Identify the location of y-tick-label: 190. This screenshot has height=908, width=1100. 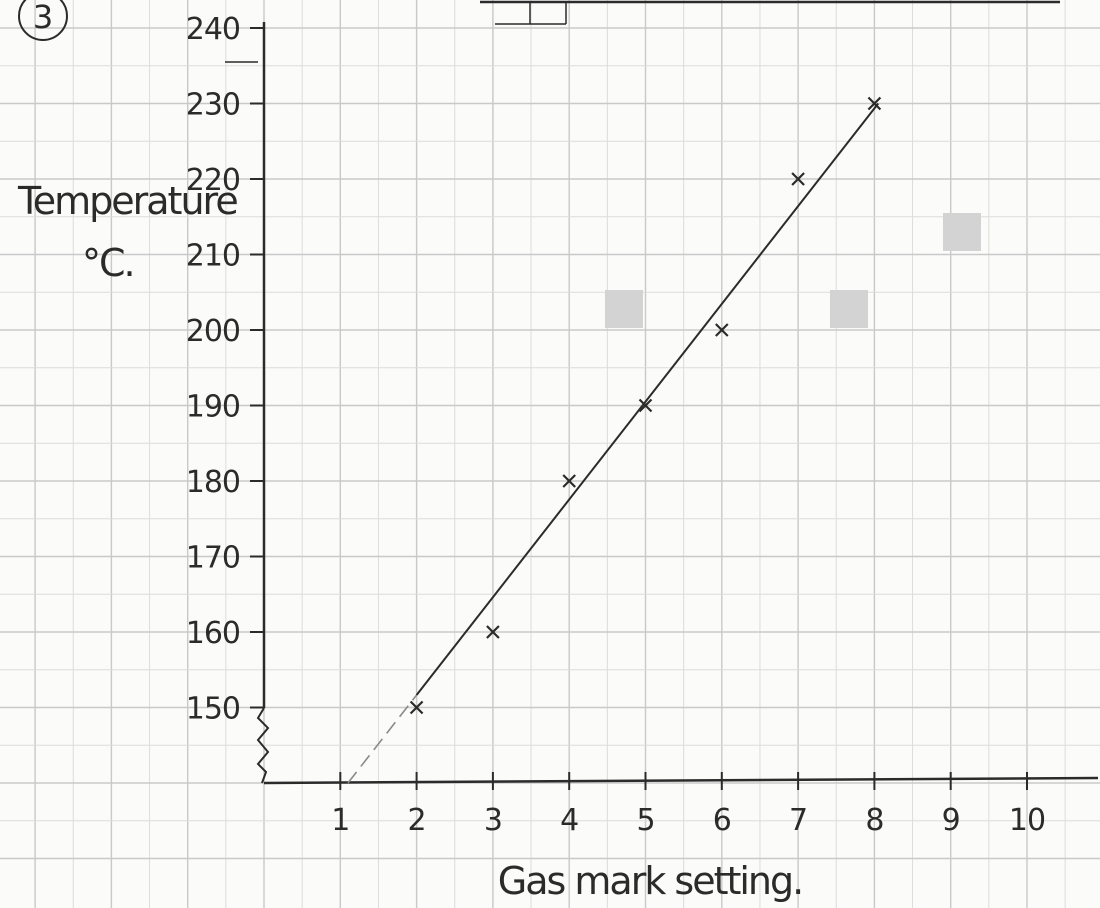
(213, 407).